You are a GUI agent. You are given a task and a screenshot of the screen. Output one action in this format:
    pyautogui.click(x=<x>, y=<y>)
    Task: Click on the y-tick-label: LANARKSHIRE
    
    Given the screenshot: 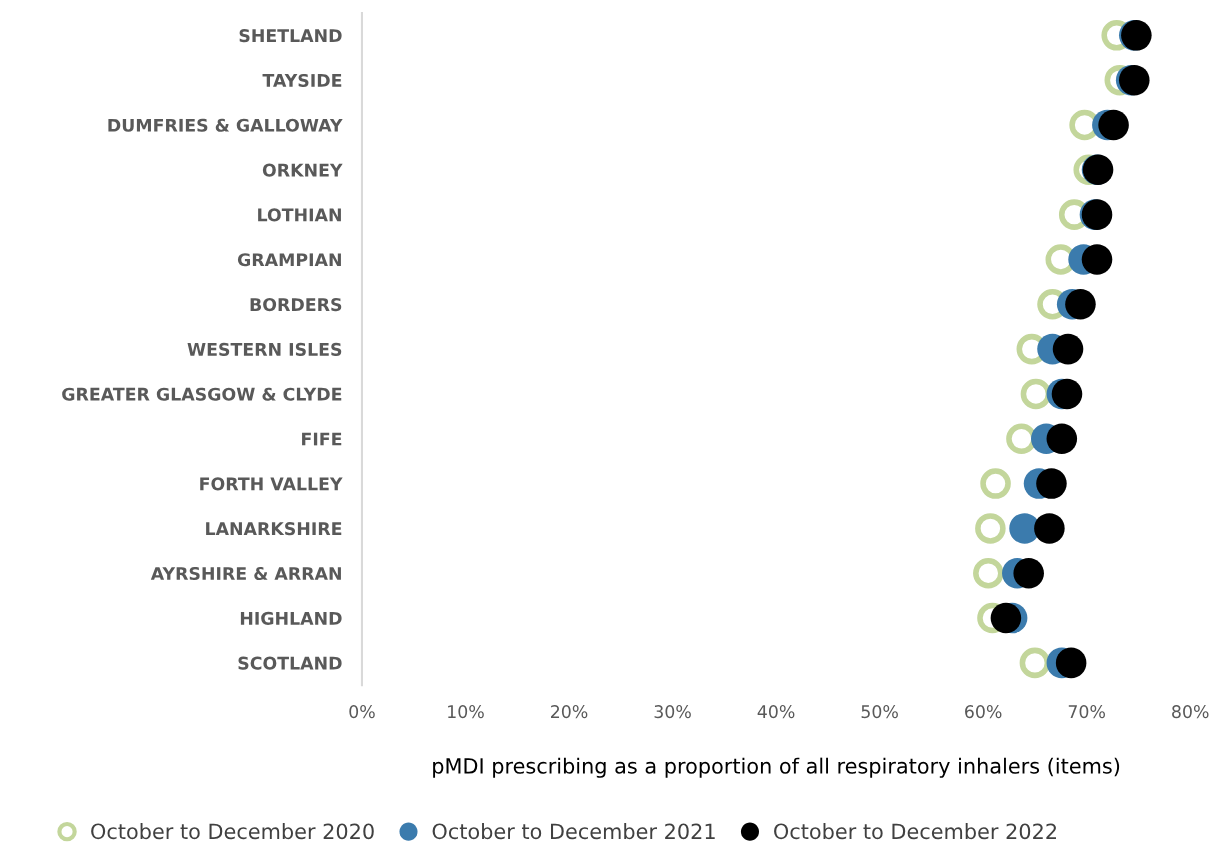 What is the action you would take?
    pyautogui.click(x=274, y=529)
    